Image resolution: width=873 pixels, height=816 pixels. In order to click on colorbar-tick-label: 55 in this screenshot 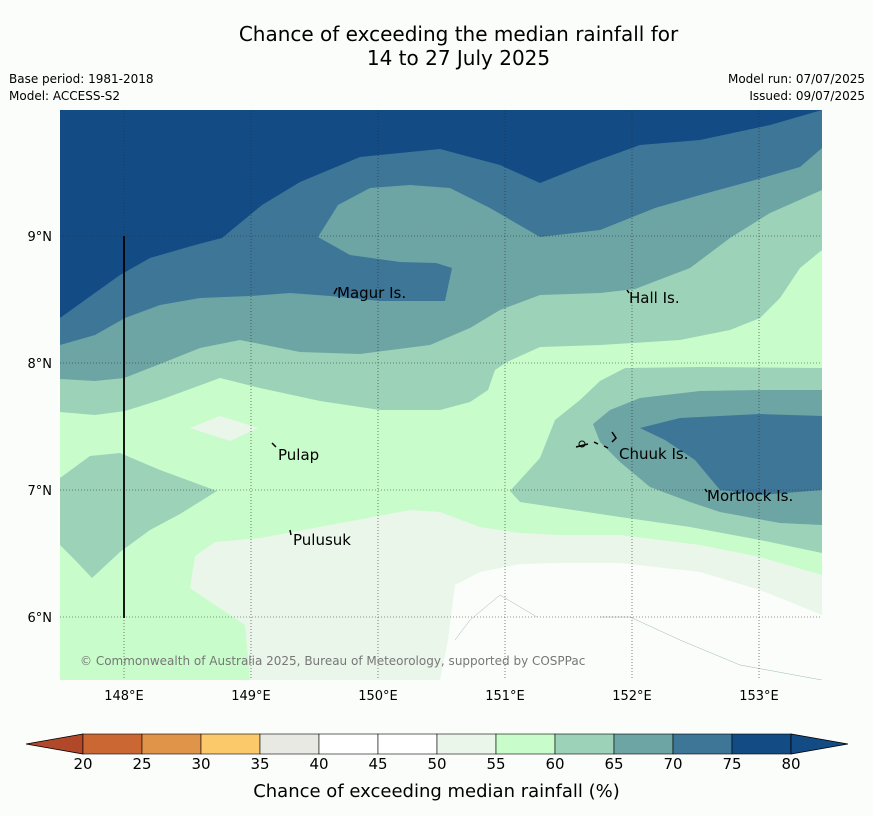, I will do `click(496, 764)`.